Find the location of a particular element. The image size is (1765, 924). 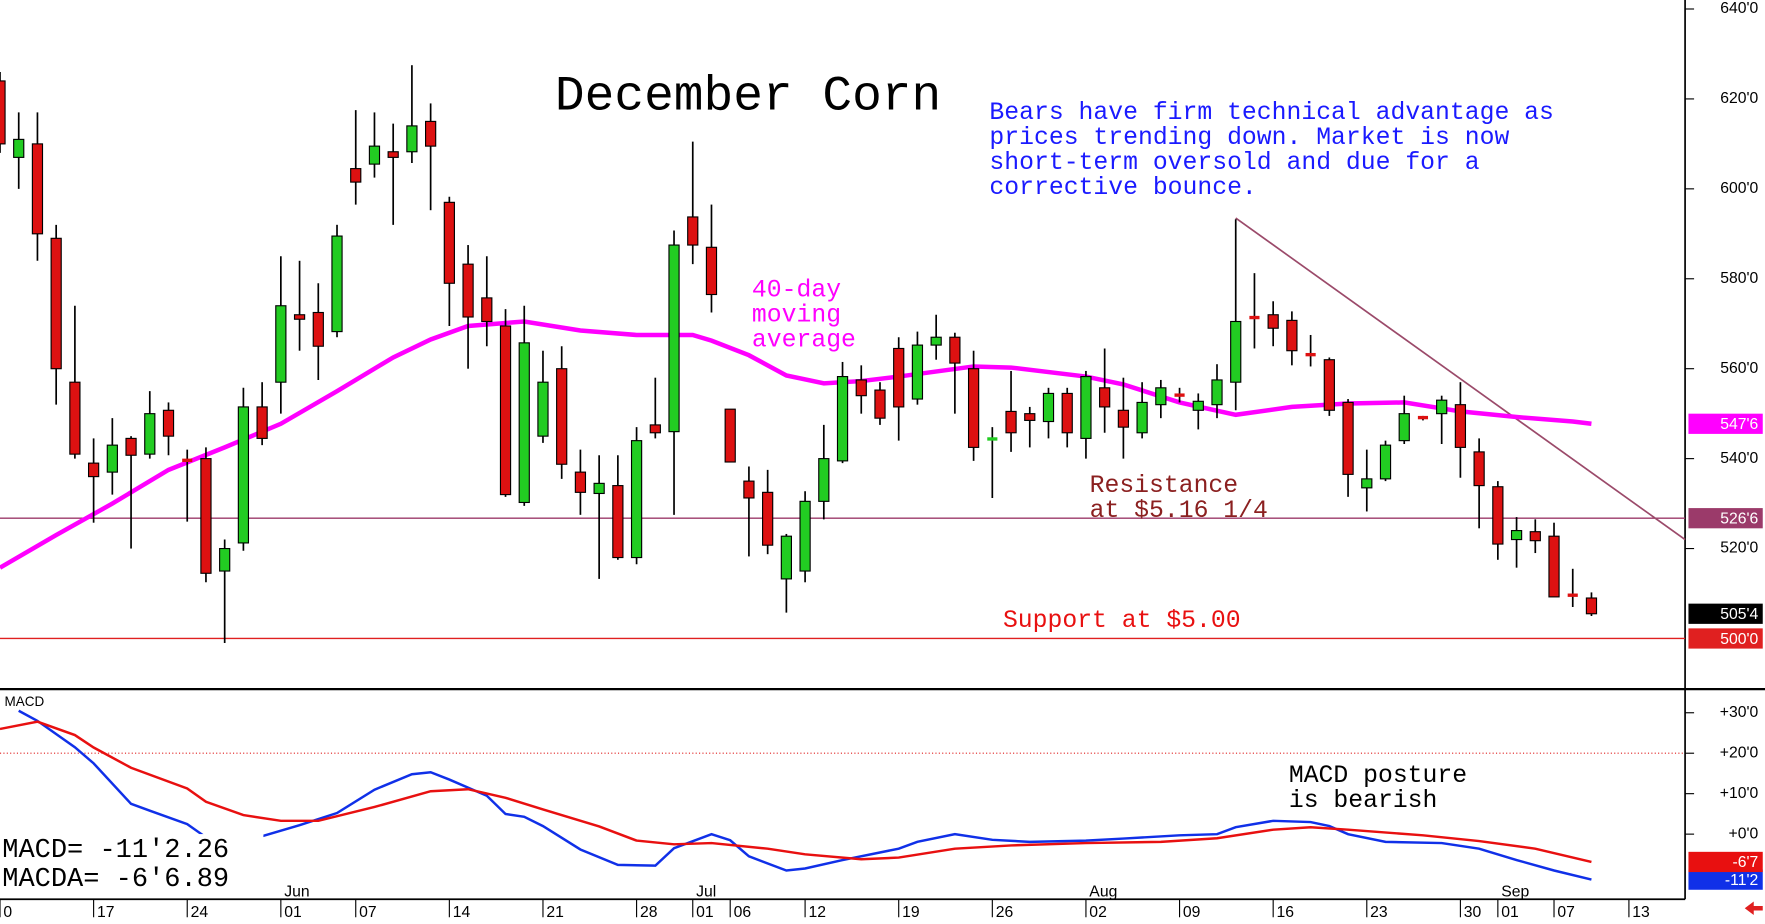

macd-title: MACD is located at coordinates (25, 701).